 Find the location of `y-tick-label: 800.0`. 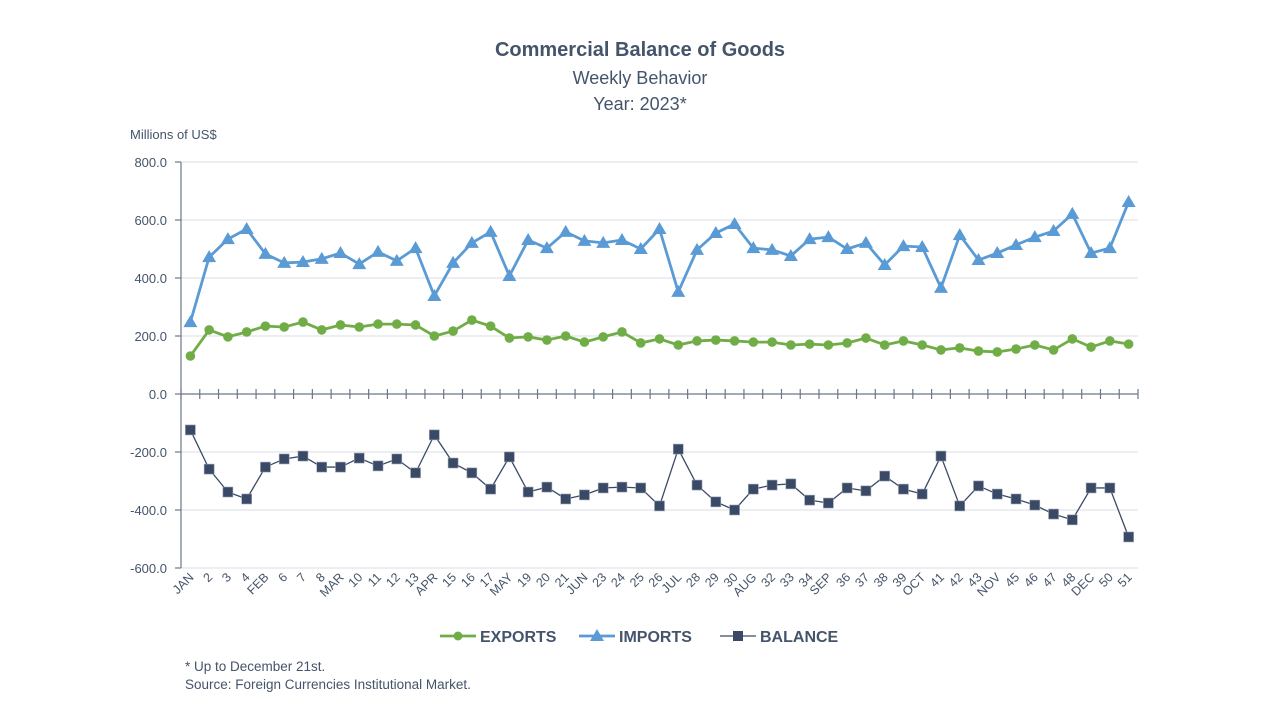

y-tick-label: 800.0 is located at coordinates (150, 162).